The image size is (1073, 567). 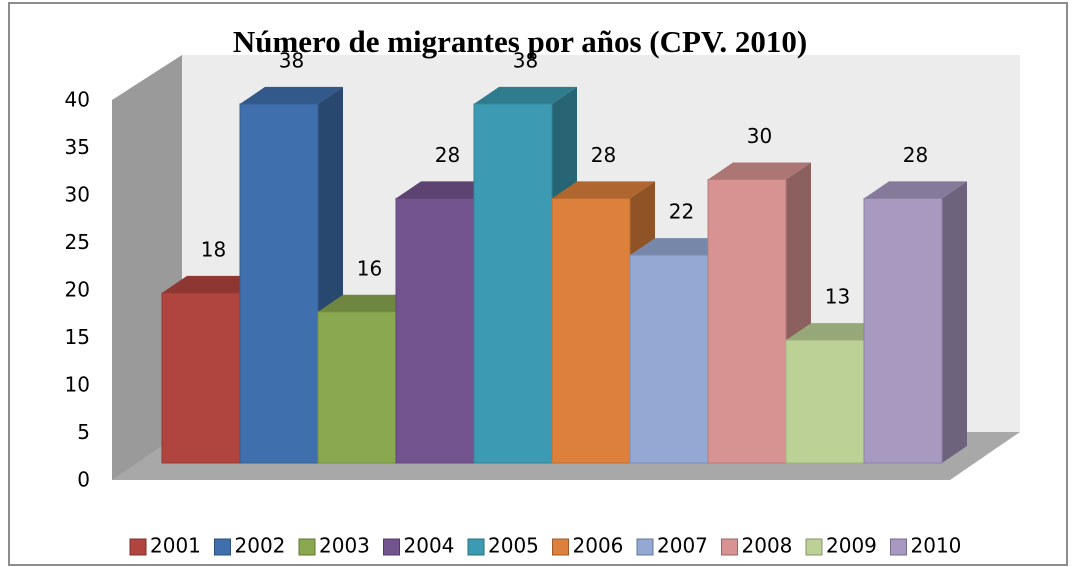 I want to click on legend-label: 2005, so click(x=513, y=546).